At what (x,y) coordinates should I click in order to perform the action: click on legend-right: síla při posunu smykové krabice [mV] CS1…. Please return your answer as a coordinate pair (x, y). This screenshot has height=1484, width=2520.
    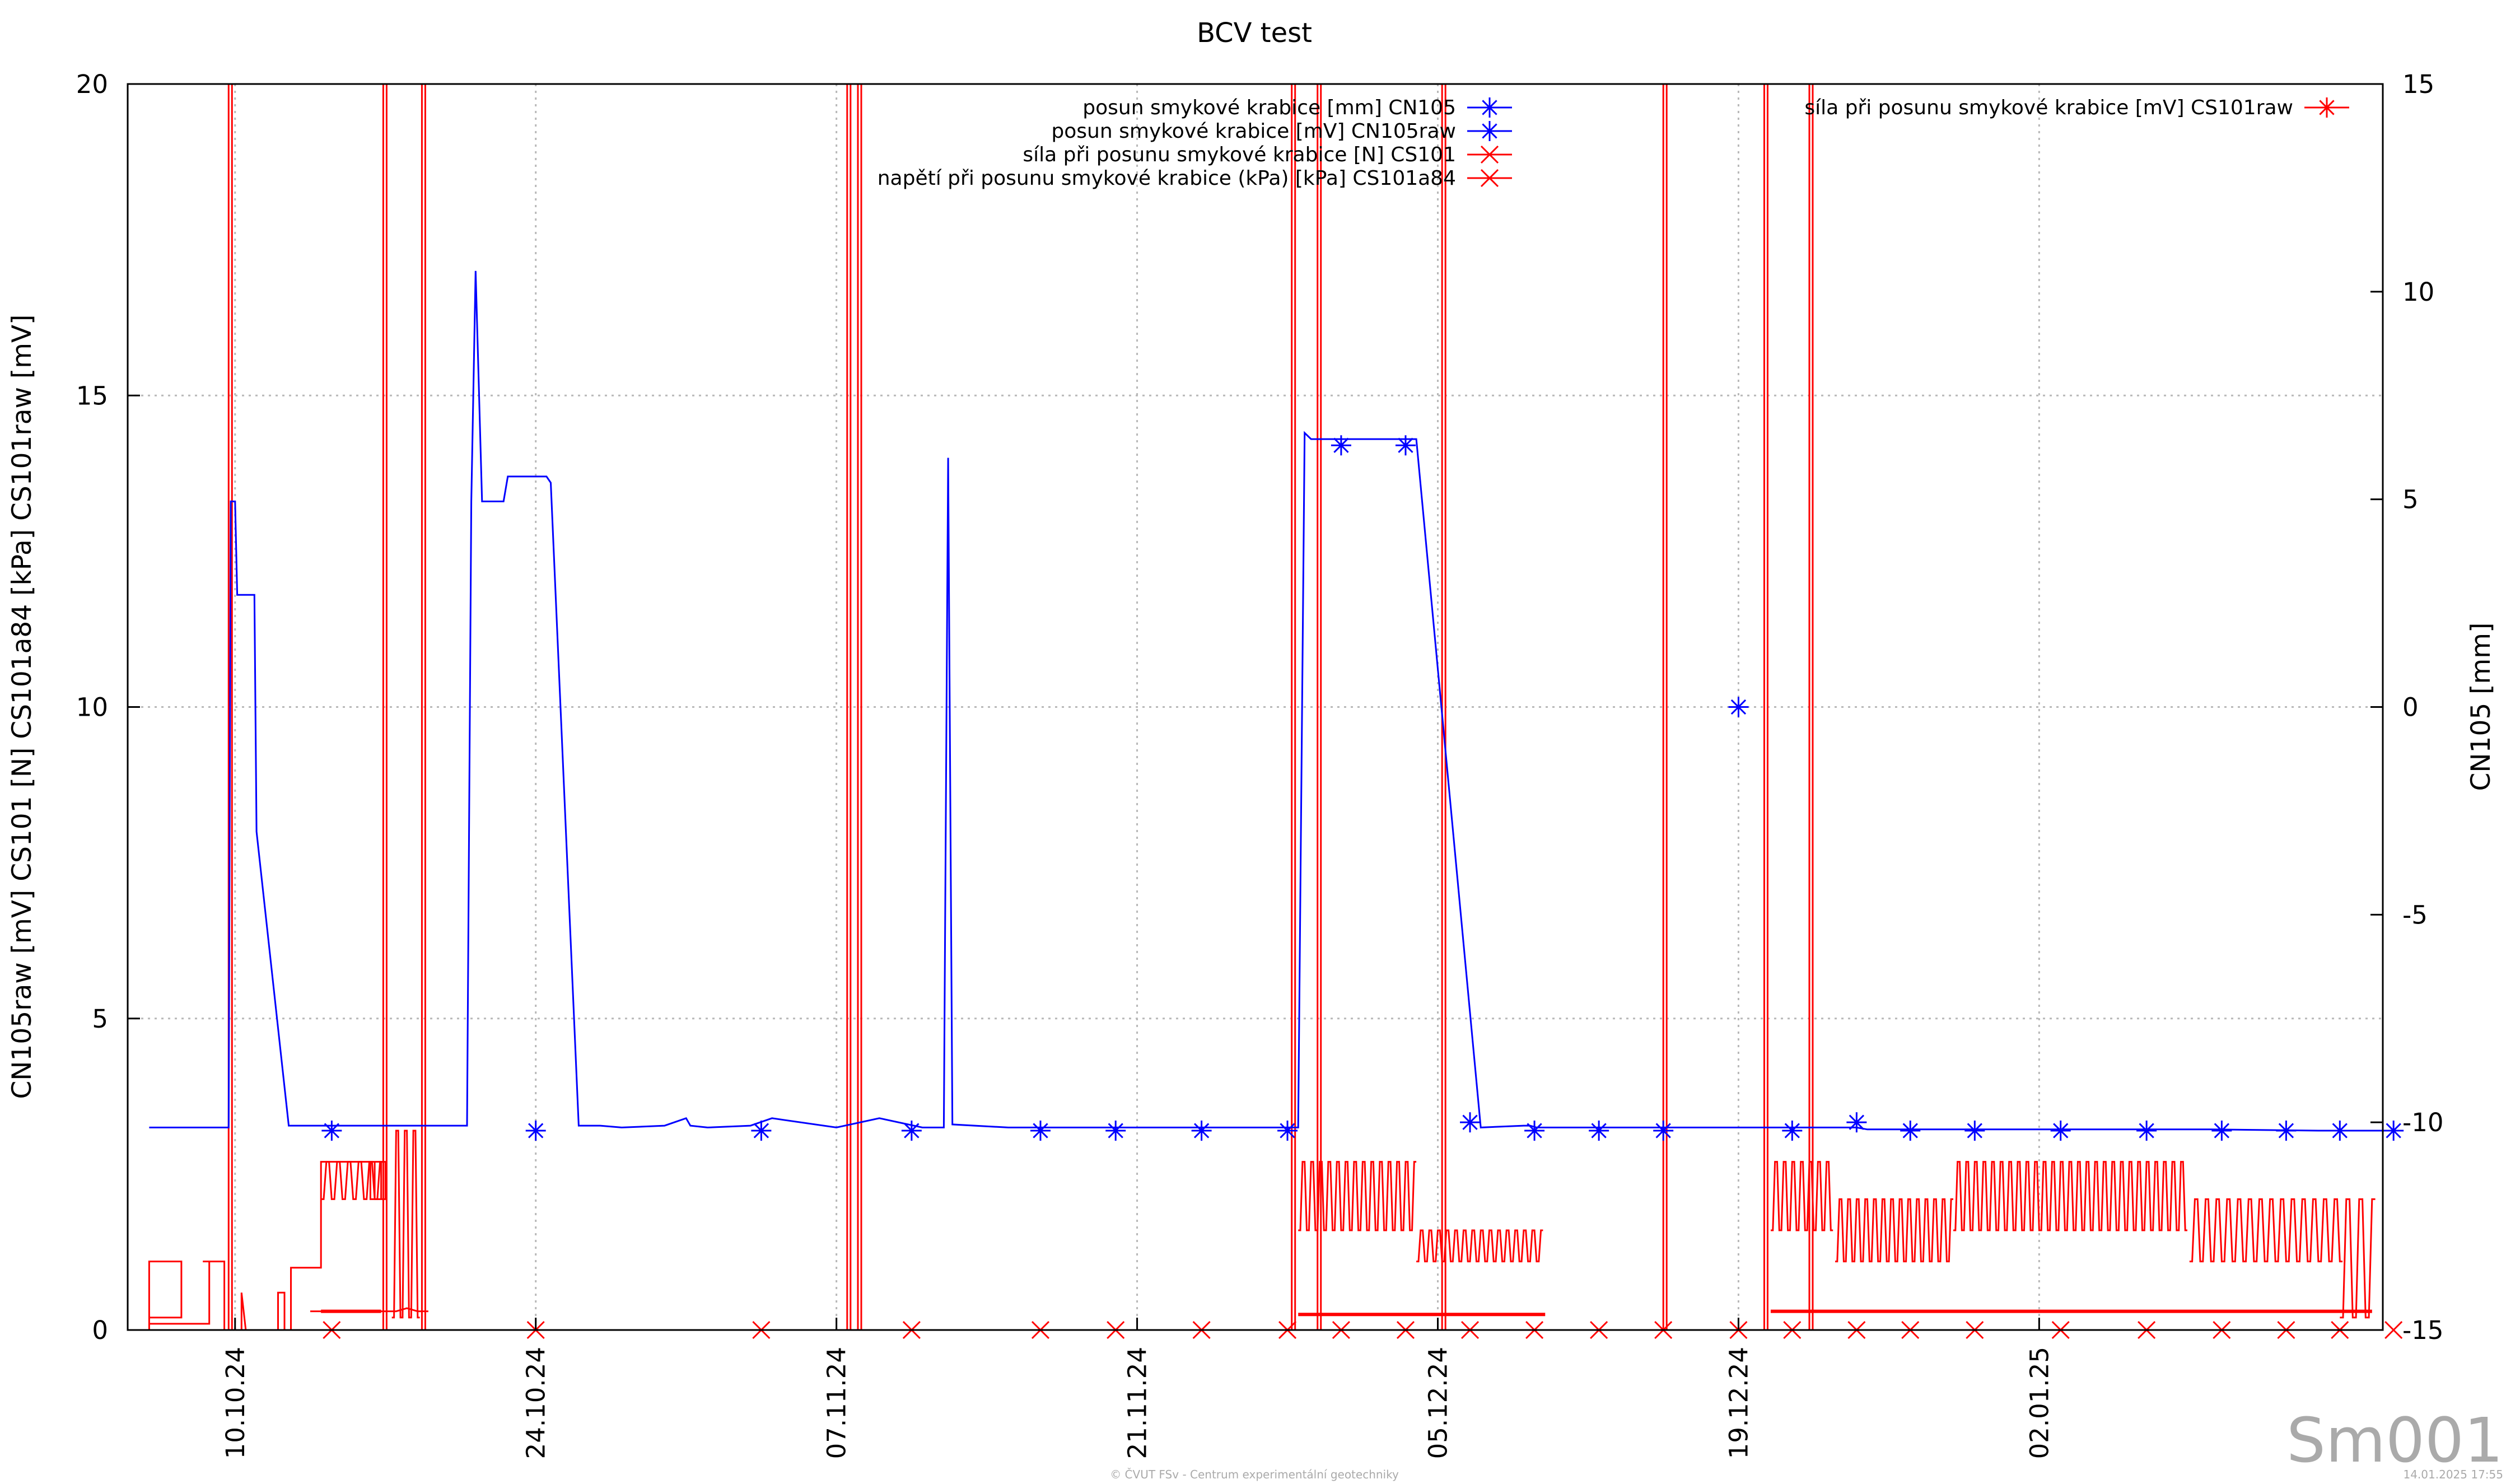
    Looking at the image, I should click on (2077, 108).